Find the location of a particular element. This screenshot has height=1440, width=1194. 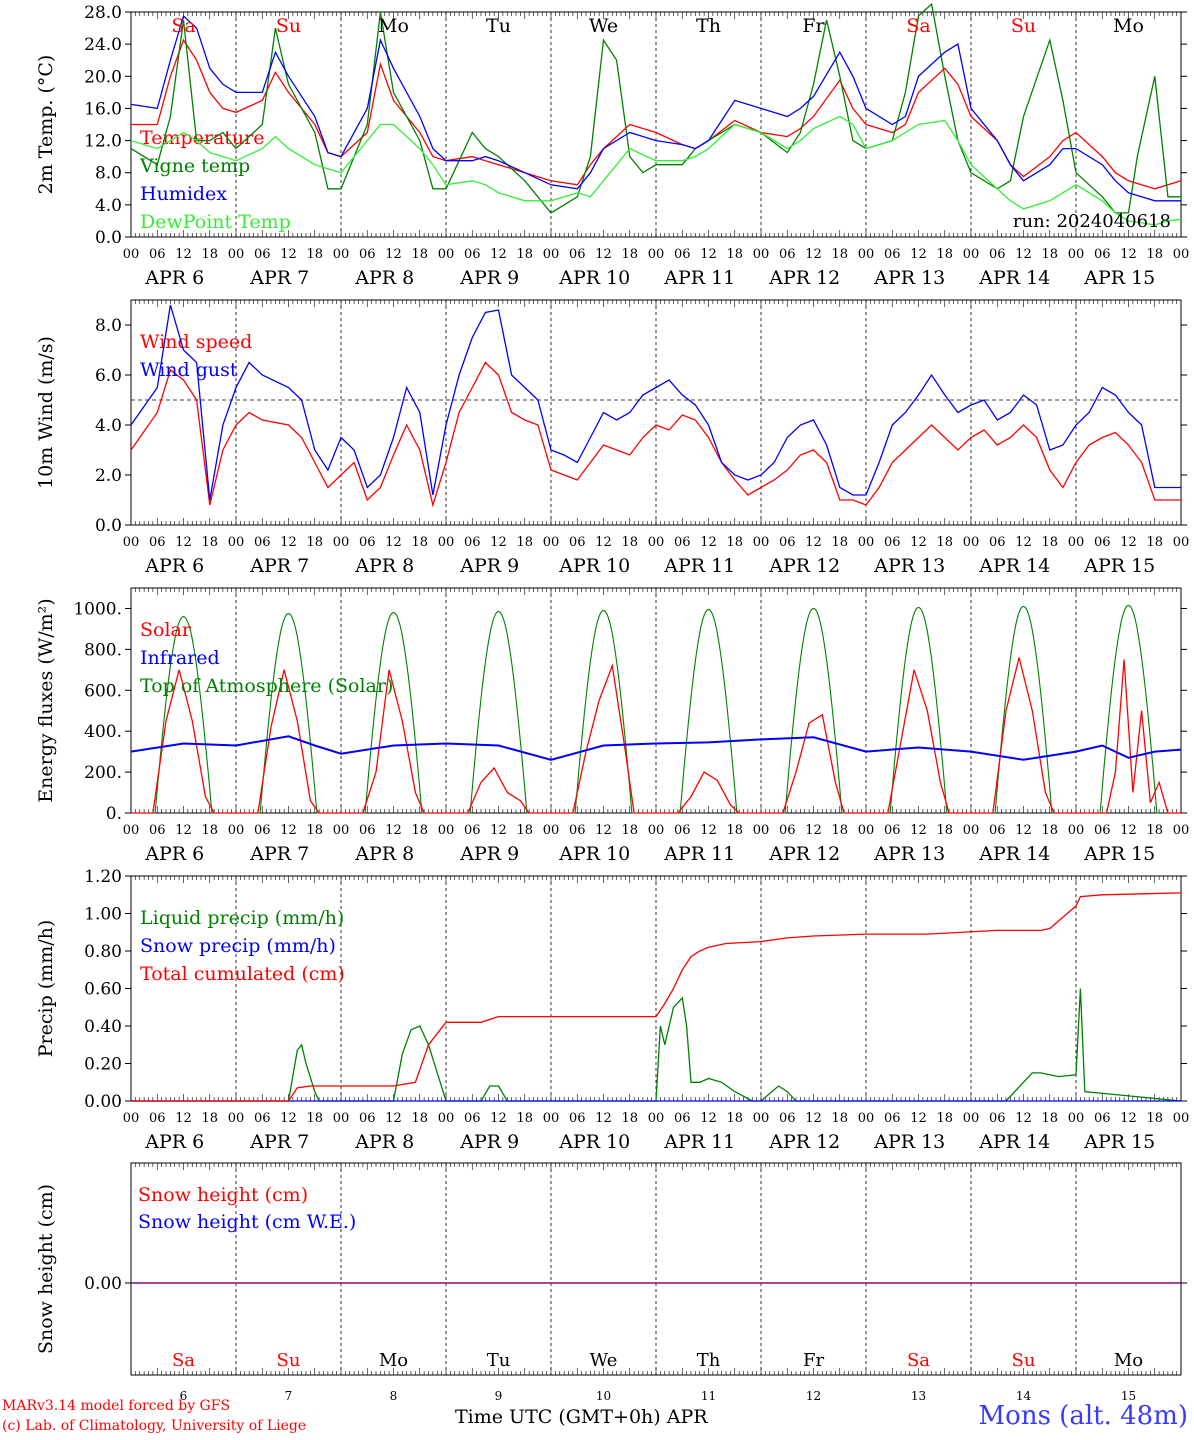

energy-day-label: APR 7 is located at coordinates (279, 854).